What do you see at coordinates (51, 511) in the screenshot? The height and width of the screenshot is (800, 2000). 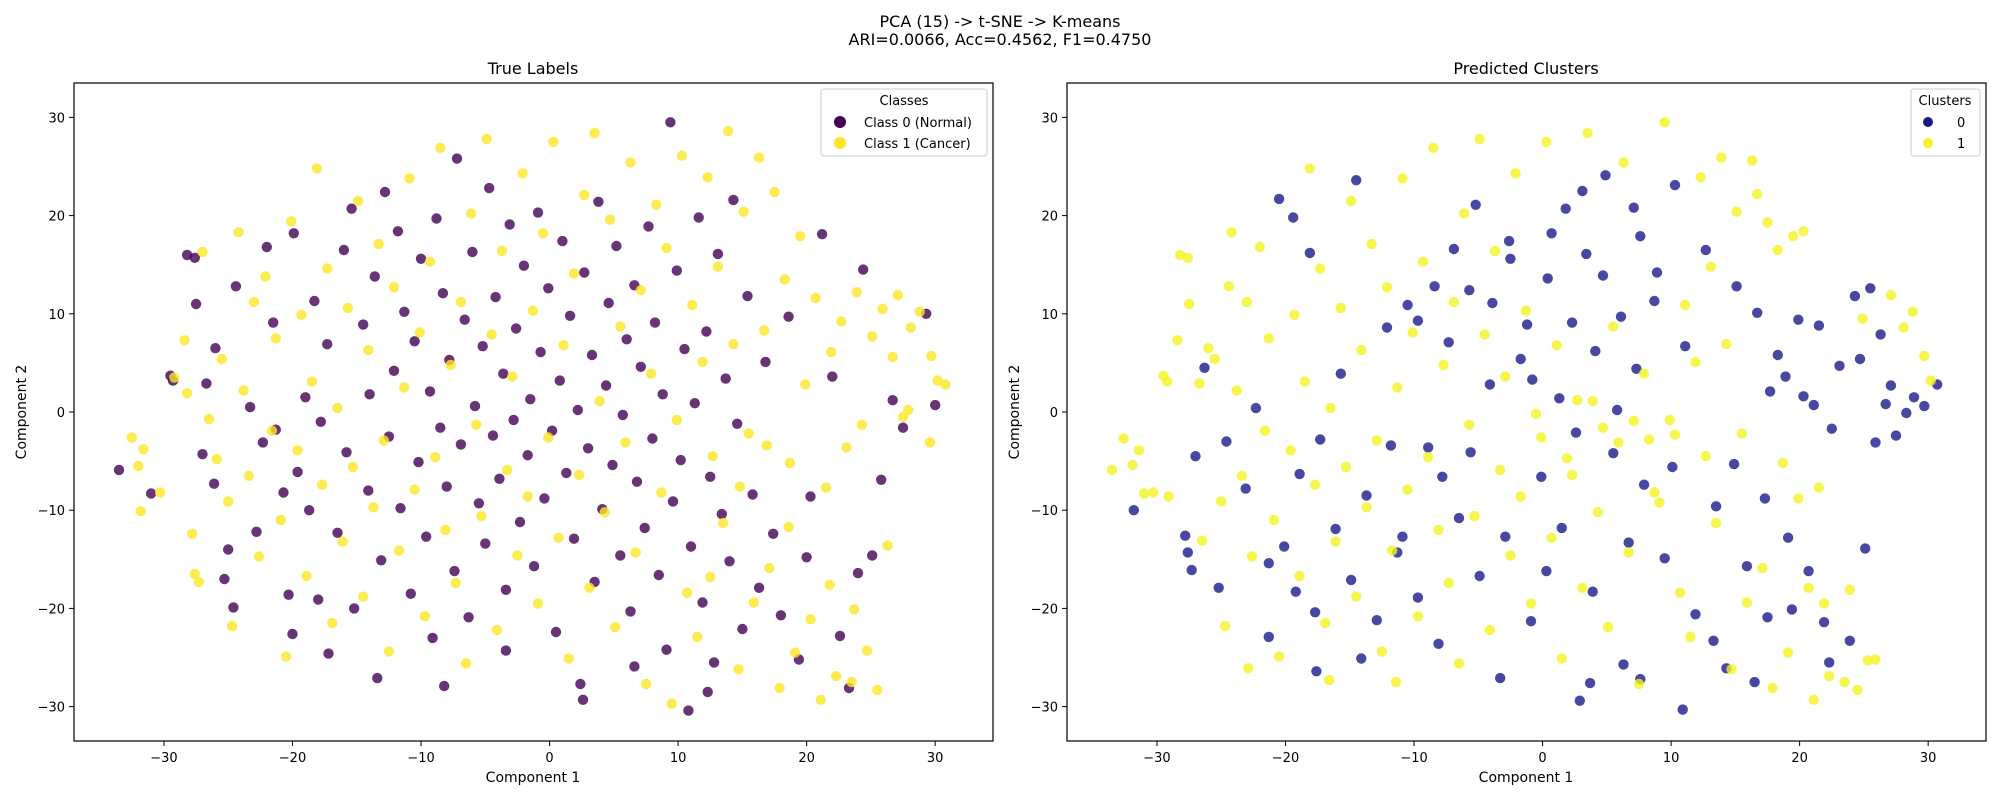 I see `y-tick-label: −10` at bounding box center [51, 511].